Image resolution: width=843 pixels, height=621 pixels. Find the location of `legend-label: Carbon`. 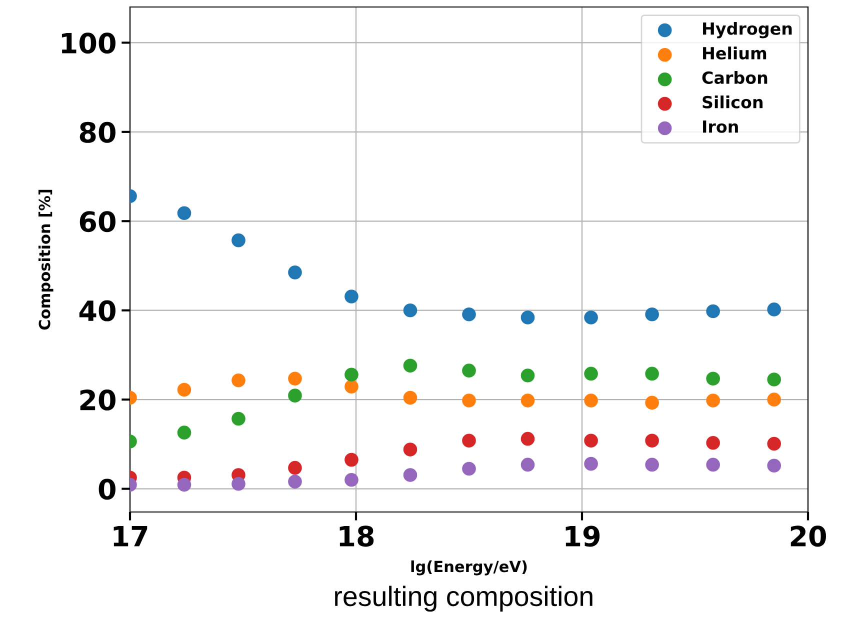

legend-label: Carbon is located at coordinates (735, 77).